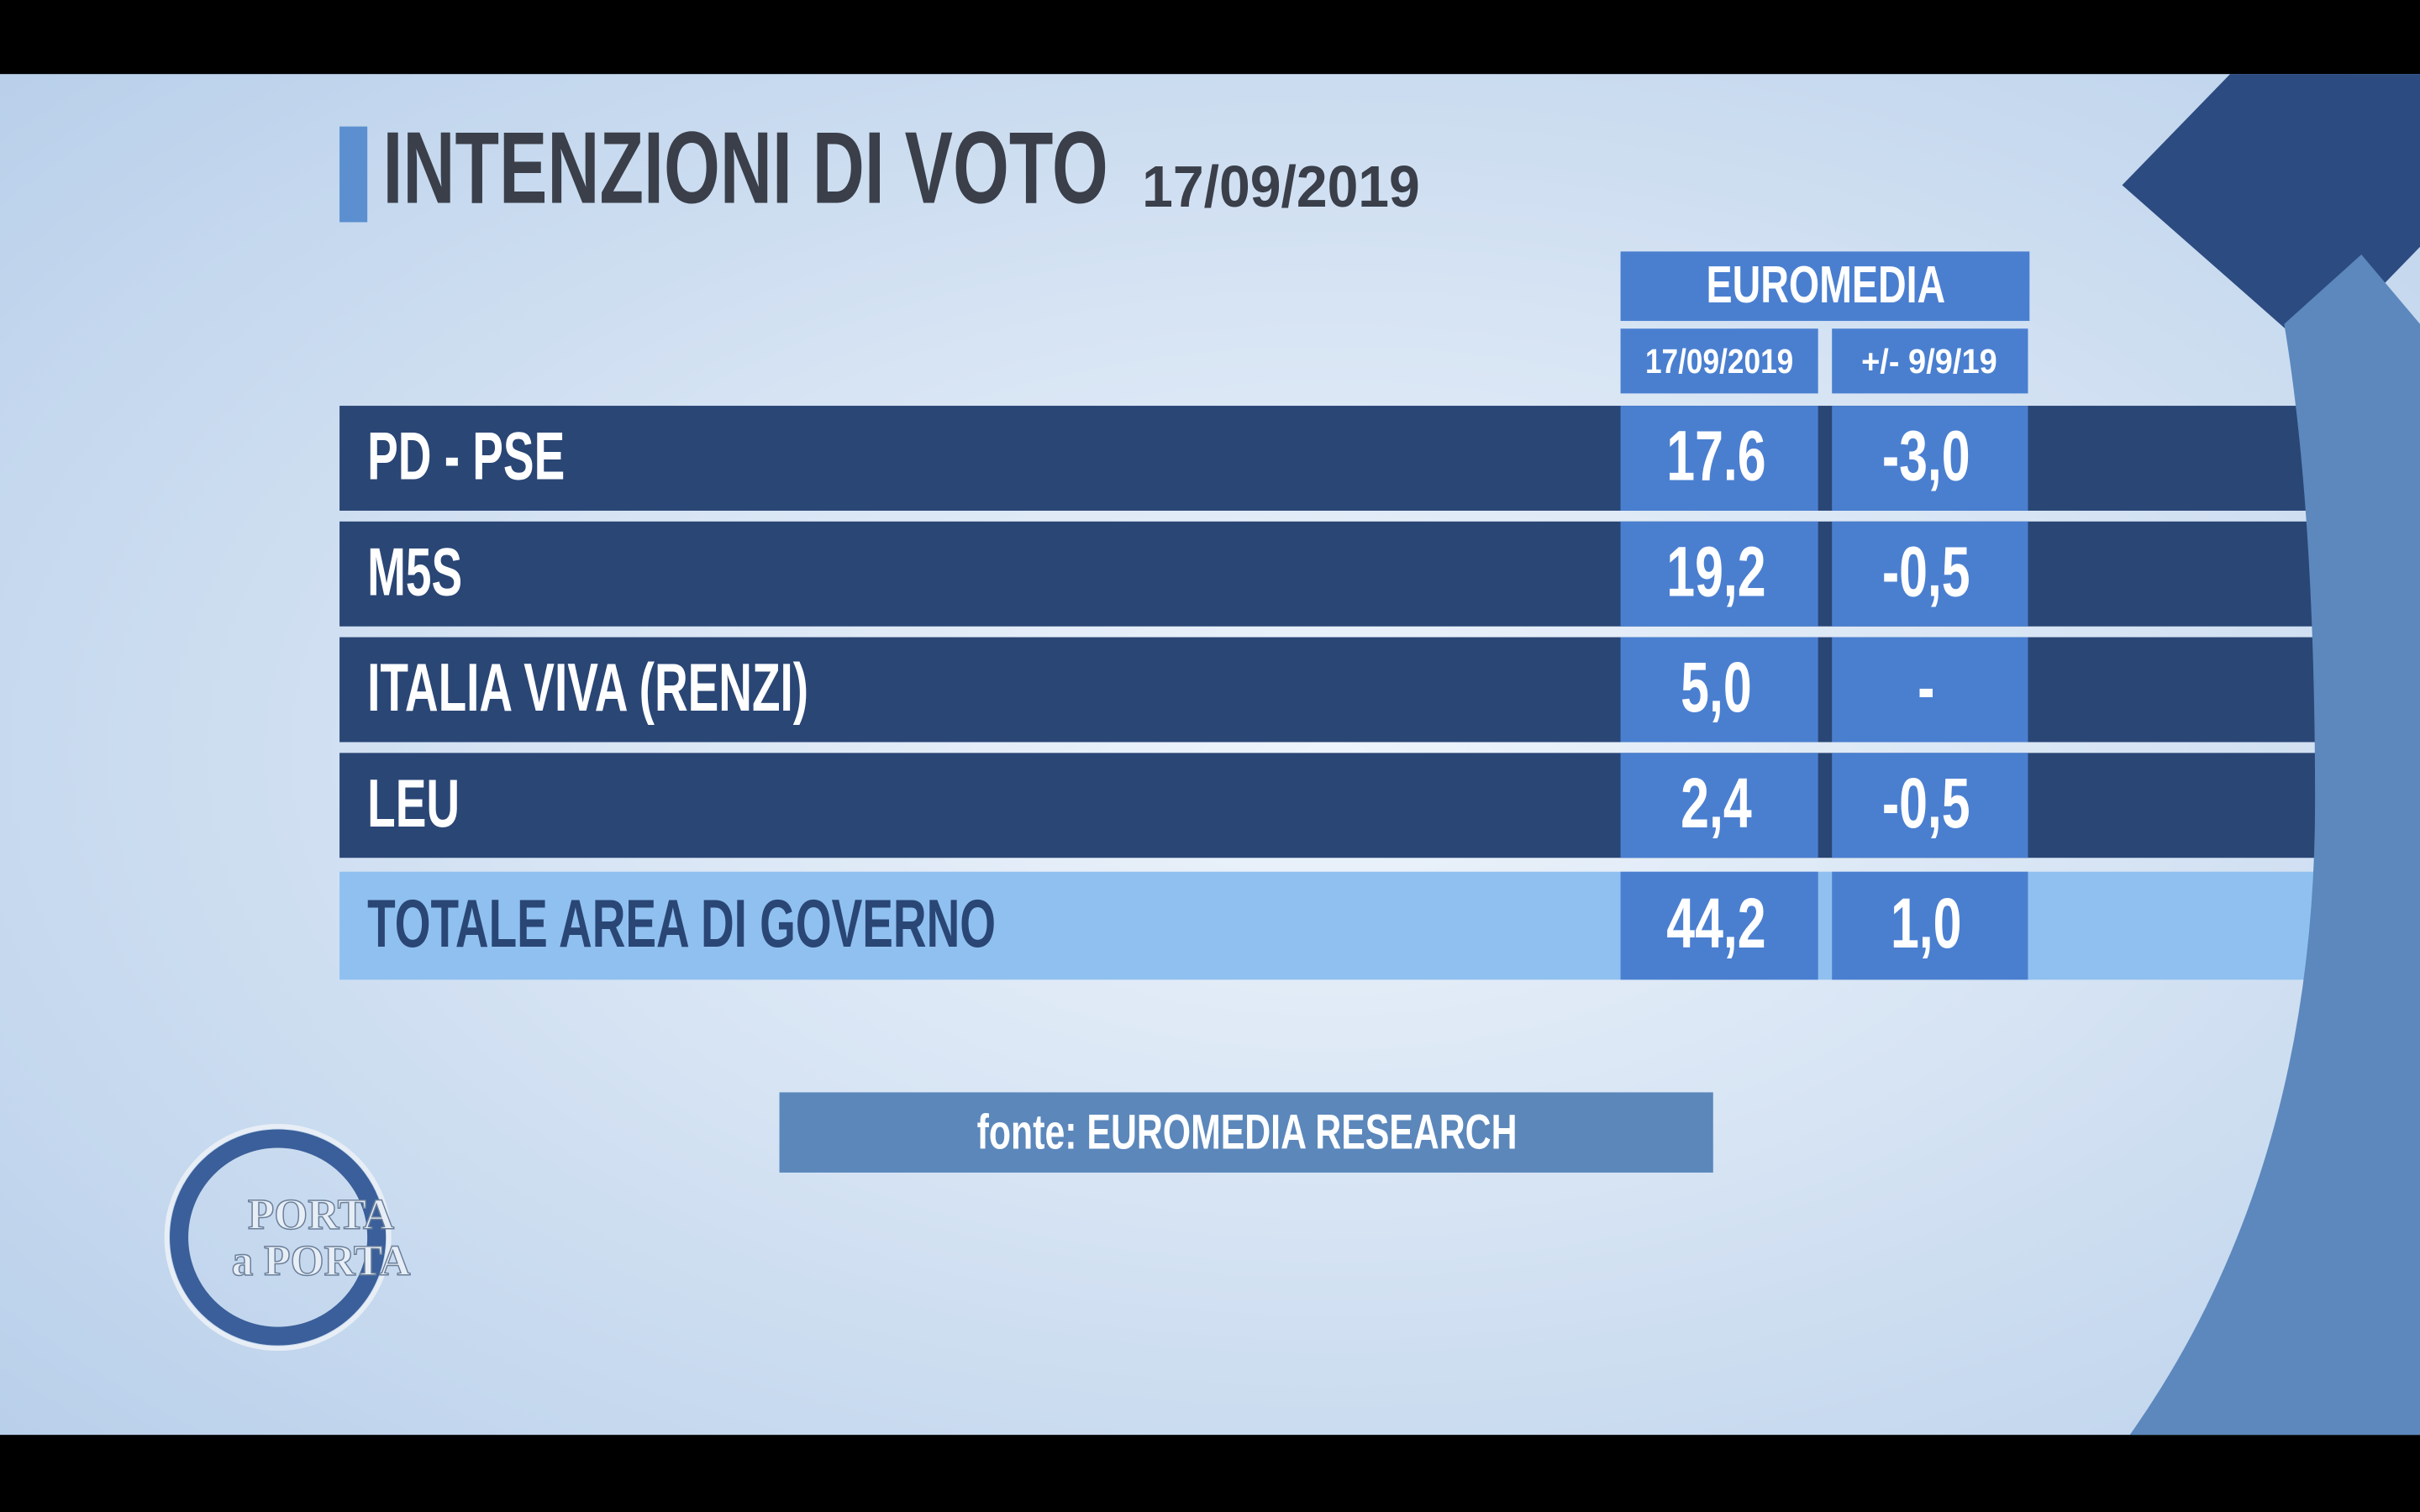 This screenshot has width=2420, height=1512. What do you see at coordinates (1926, 923) in the screenshot?
I see `row-value: 1,0` at bounding box center [1926, 923].